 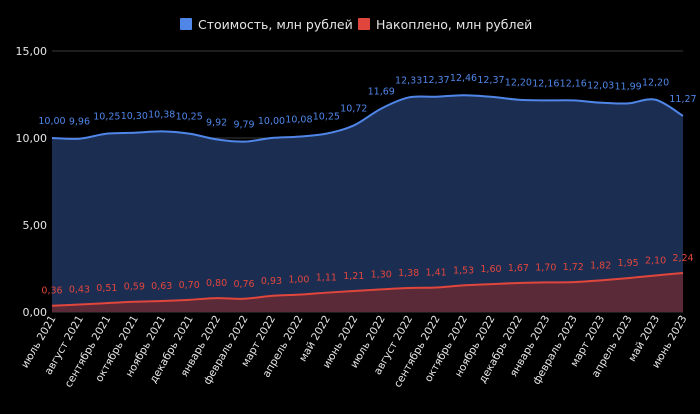 I want to click on data-label: 10,08, so click(x=298, y=120).